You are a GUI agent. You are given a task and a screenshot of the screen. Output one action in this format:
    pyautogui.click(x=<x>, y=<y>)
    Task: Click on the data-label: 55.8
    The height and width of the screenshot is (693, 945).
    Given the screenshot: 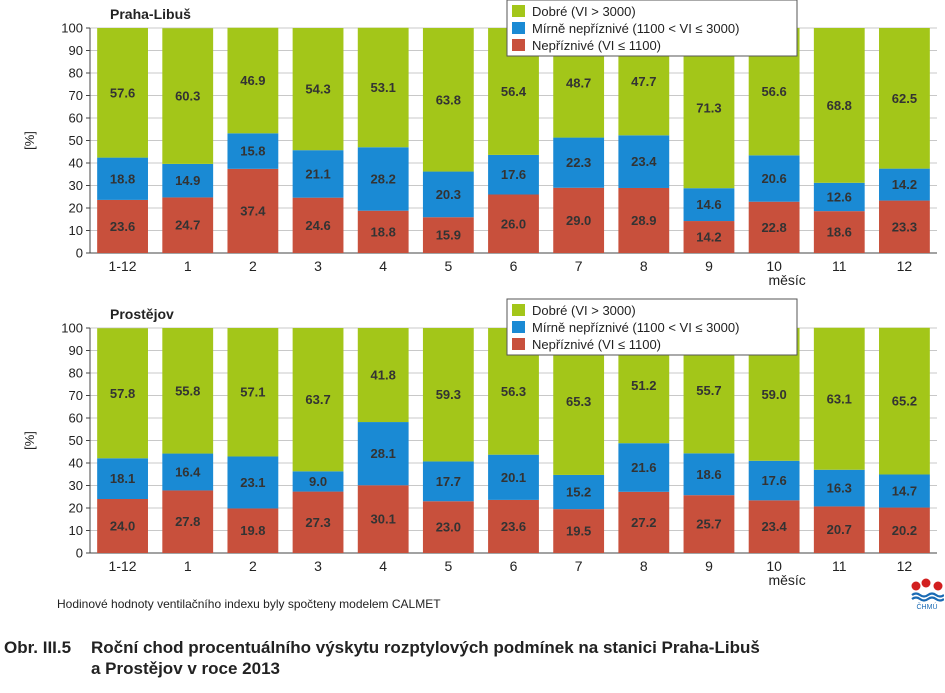 What is the action you would take?
    pyautogui.click(x=187, y=390)
    